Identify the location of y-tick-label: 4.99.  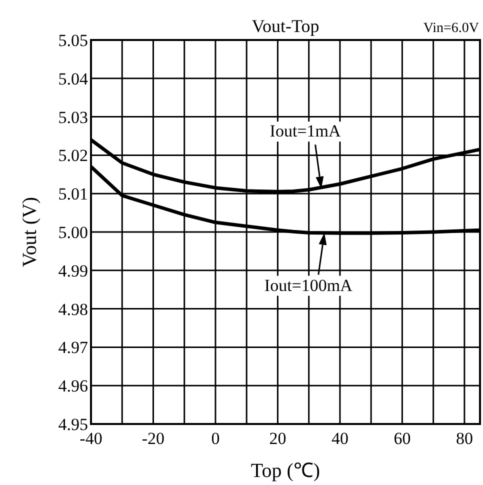
(73, 270).